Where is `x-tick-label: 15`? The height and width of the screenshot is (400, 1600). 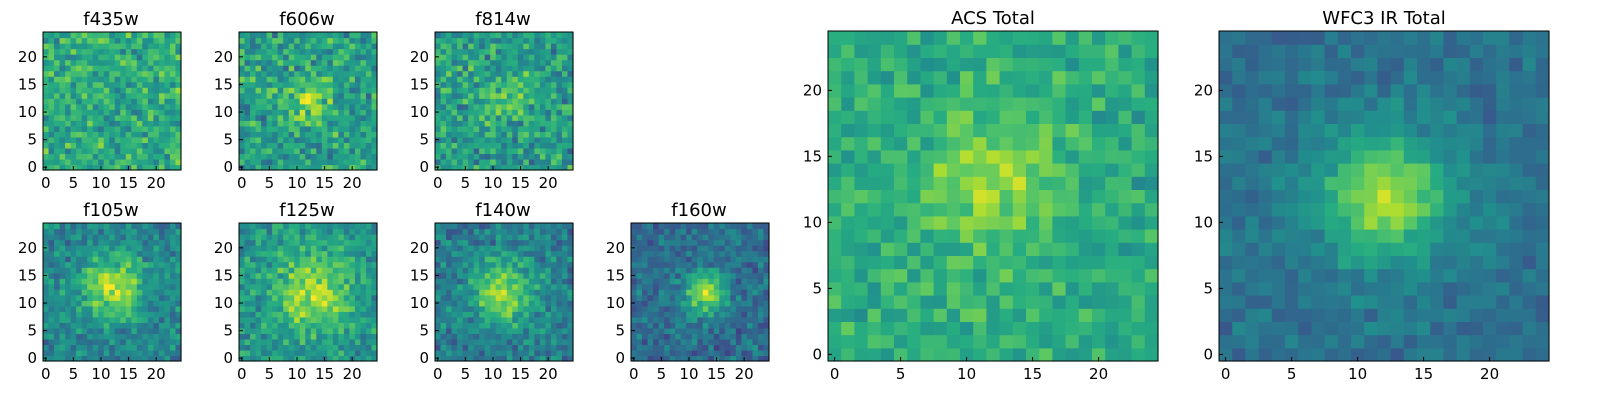 x-tick-label: 15 is located at coordinates (716, 374).